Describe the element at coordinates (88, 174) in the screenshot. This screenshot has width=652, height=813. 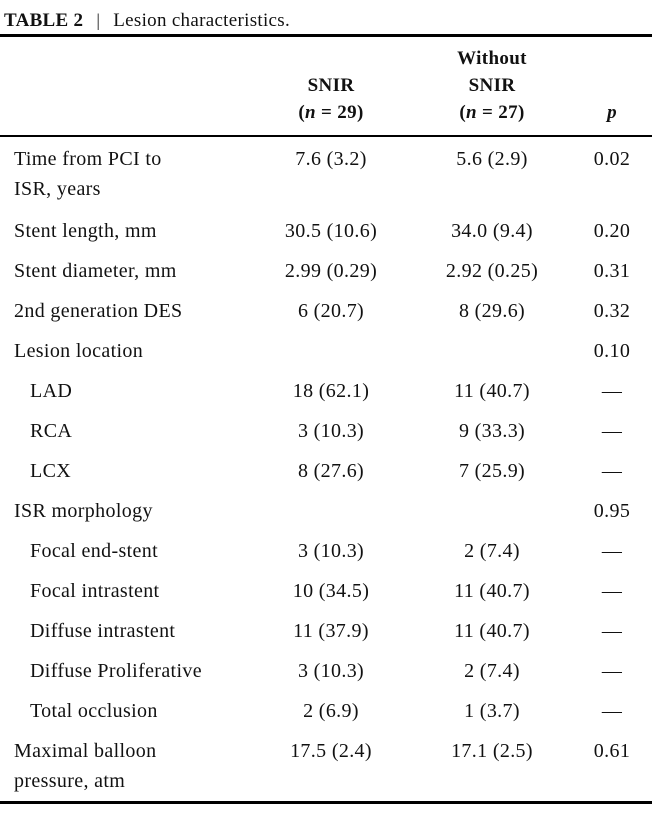
I see `row-label-cell: Time from PCI to ISR, years` at that location.